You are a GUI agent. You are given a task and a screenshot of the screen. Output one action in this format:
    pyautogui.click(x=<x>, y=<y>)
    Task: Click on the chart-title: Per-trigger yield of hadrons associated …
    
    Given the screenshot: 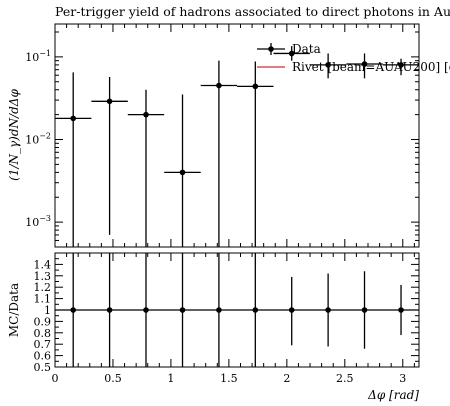 What is the action you would take?
    pyautogui.click(x=252, y=11)
    